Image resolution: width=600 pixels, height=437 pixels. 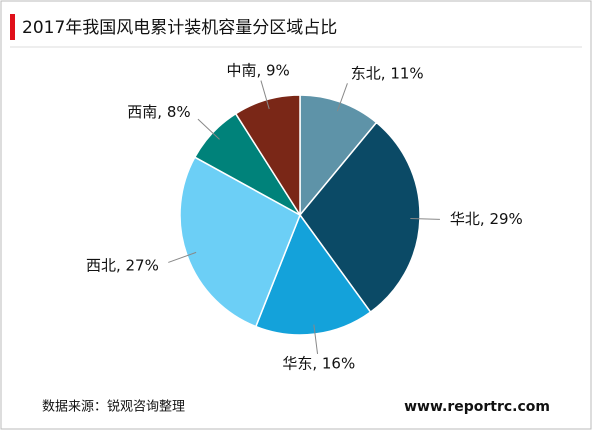 I want to click on chart-title: 2017年我国风电累计装机容量分区域占比, so click(x=179, y=28).